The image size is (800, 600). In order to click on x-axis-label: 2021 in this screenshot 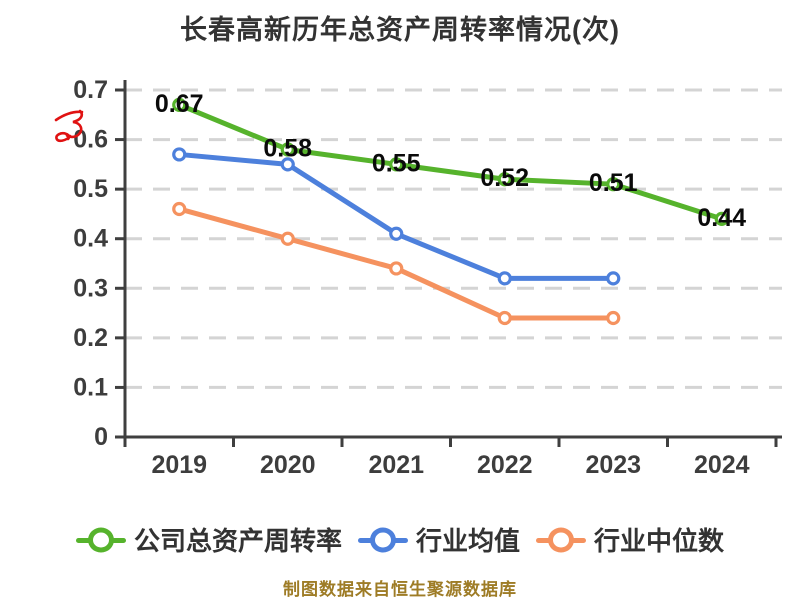, I will do `click(396, 465)`.